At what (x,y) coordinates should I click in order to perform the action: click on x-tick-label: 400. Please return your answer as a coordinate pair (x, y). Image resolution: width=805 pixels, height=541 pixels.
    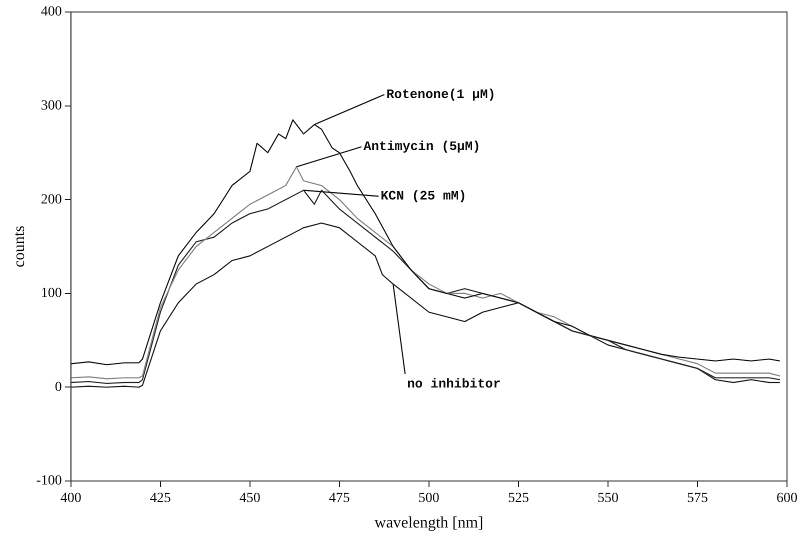
    Looking at the image, I should click on (71, 498).